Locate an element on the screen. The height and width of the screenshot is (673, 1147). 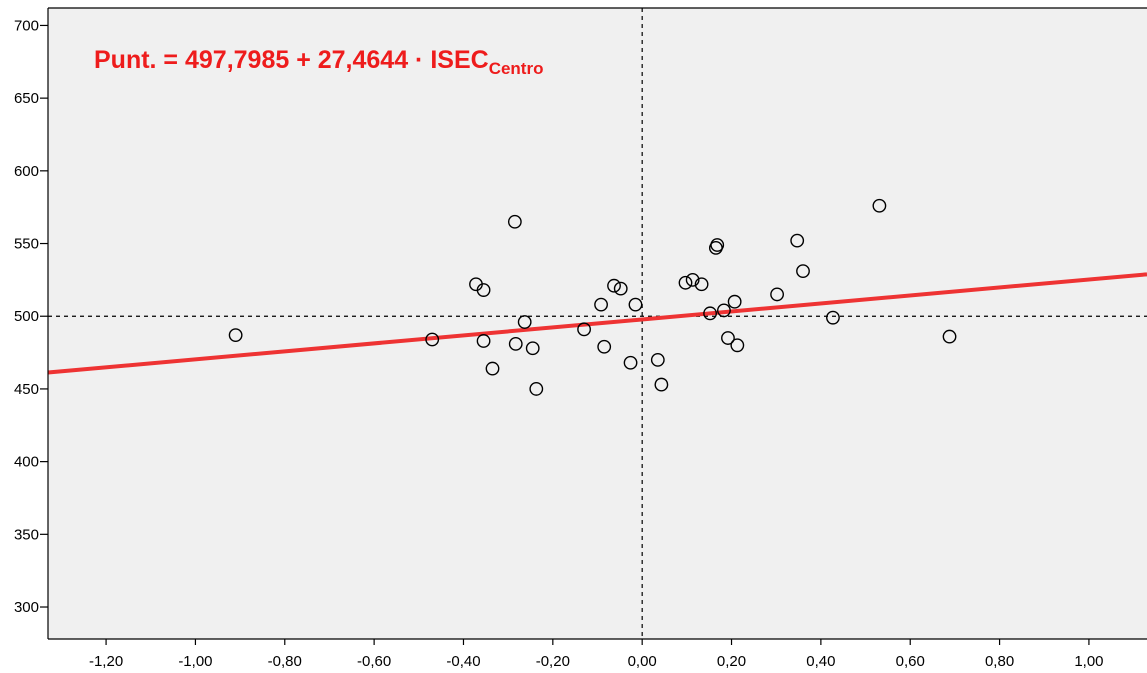
regression-line is located at coordinates (597, 323).